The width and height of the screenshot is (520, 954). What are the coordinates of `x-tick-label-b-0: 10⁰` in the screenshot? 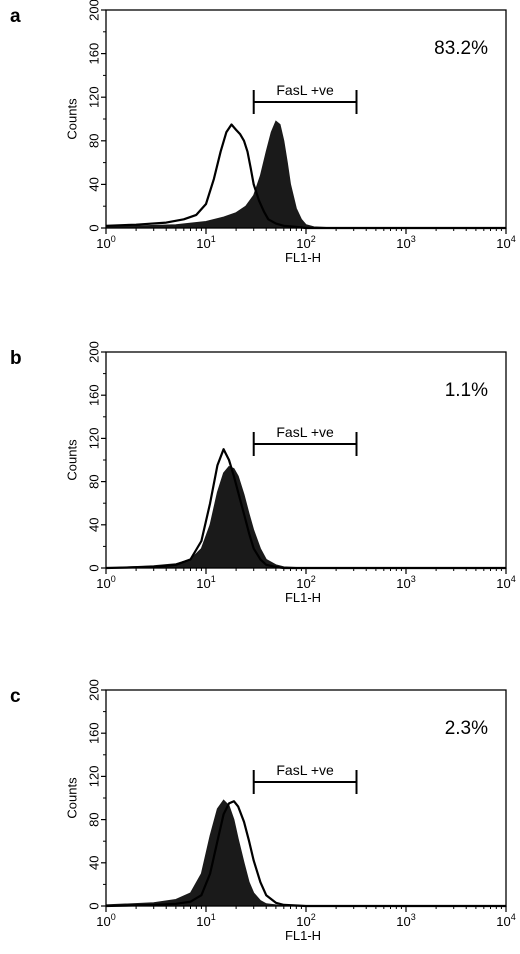 It's located at (105, 582).